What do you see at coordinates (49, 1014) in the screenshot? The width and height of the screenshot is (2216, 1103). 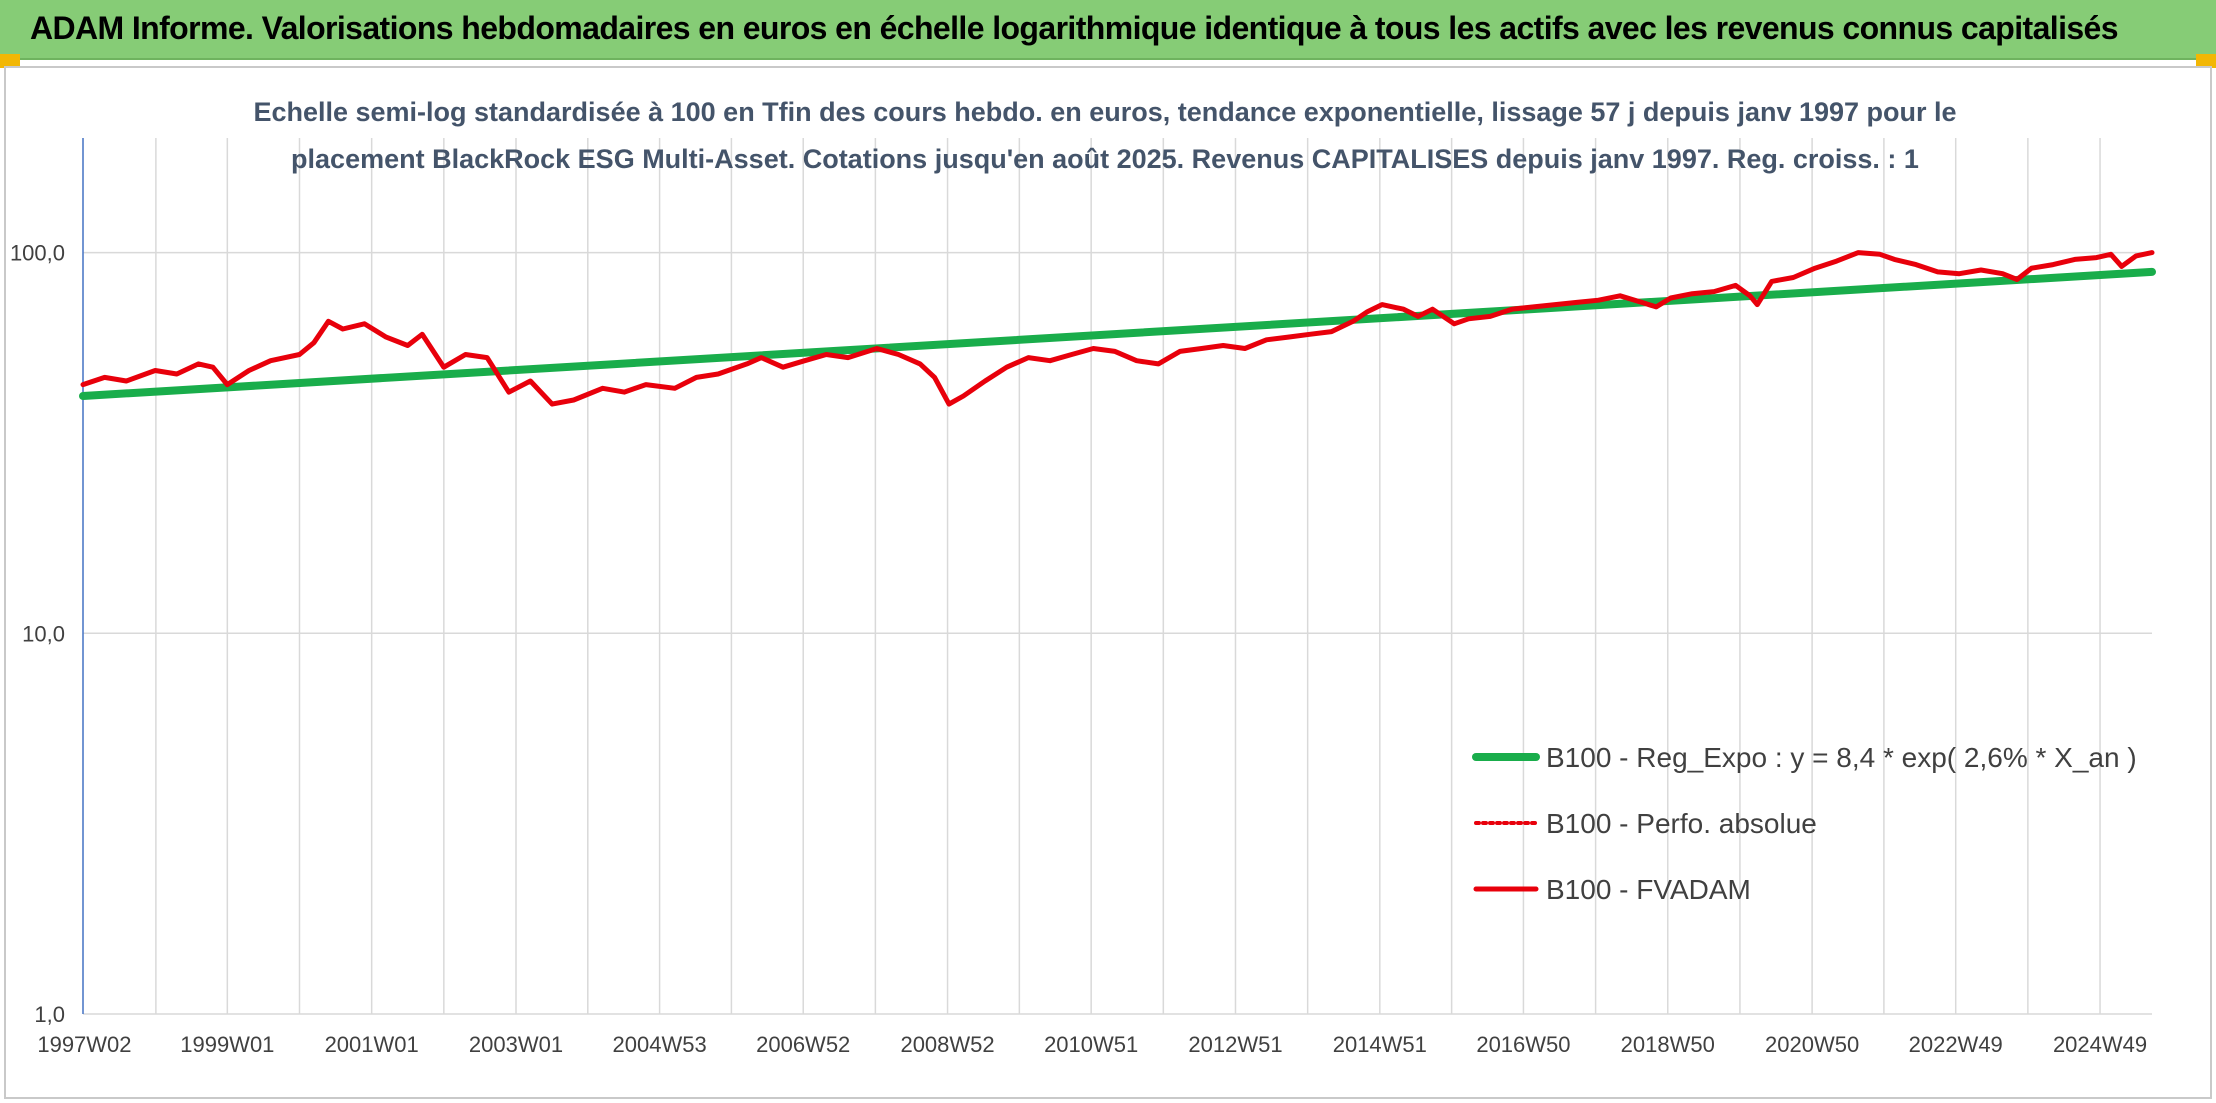 I see `y-tick-label: 1,0` at bounding box center [49, 1014].